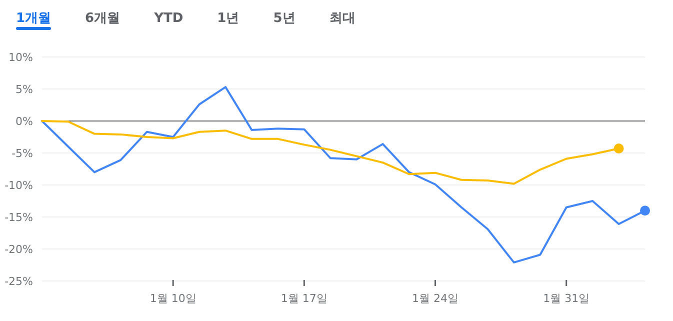 The width and height of the screenshot is (673, 321). What do you see at coordinates (18, 249) in the screenshot?
I see `y-tick-label: -20%` at bounding box center [18, 249].